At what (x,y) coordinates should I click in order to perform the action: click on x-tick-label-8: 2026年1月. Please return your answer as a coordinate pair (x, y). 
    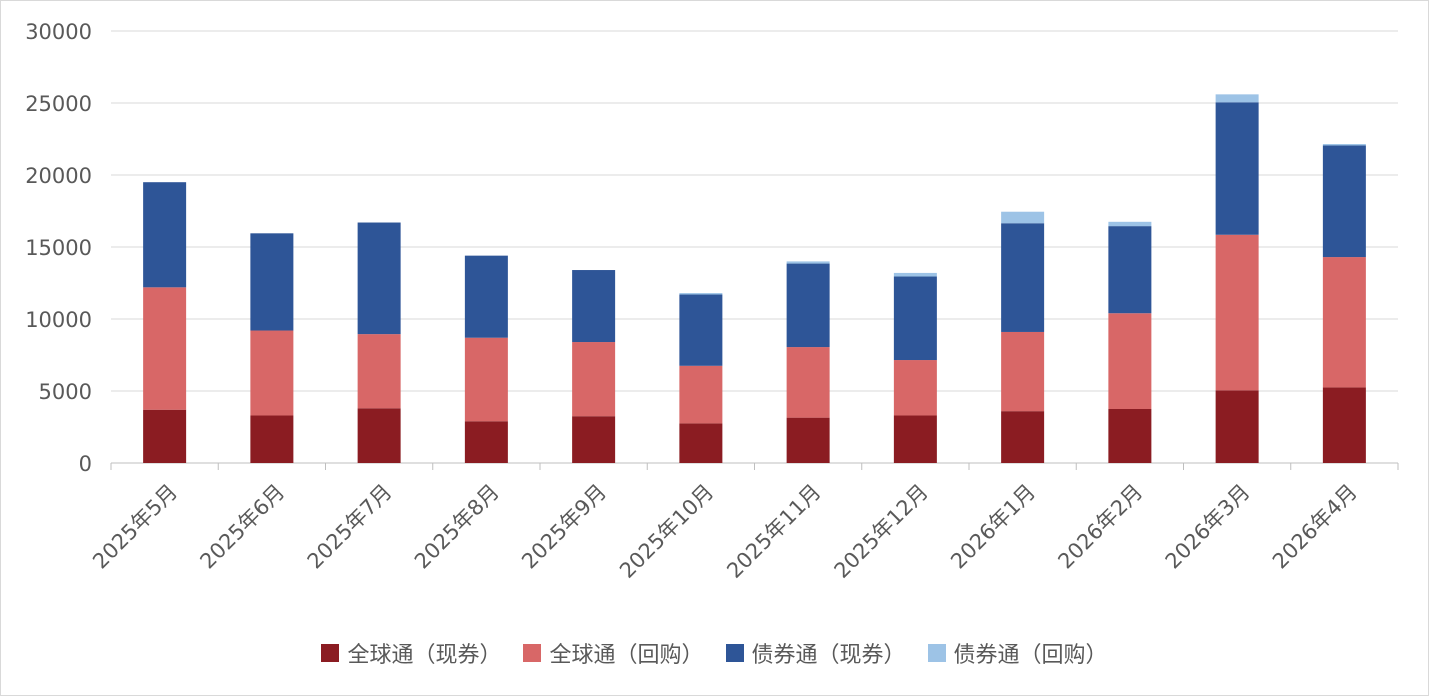
    Looking at the image, I should click on (993, 527).